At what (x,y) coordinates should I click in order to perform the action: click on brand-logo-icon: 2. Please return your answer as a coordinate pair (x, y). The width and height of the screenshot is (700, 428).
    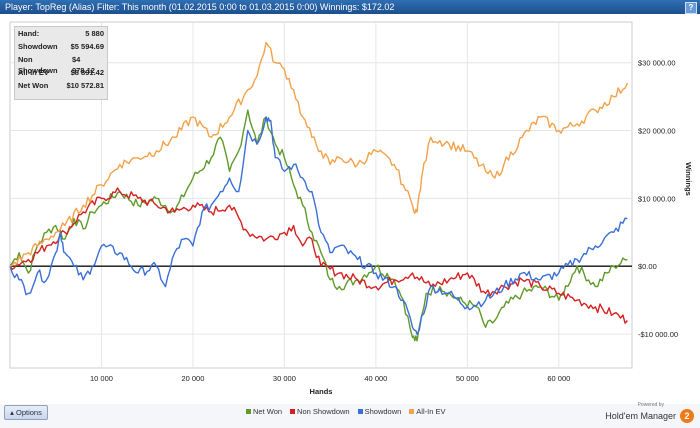
    Looking at the image, I should click on (687, 416).